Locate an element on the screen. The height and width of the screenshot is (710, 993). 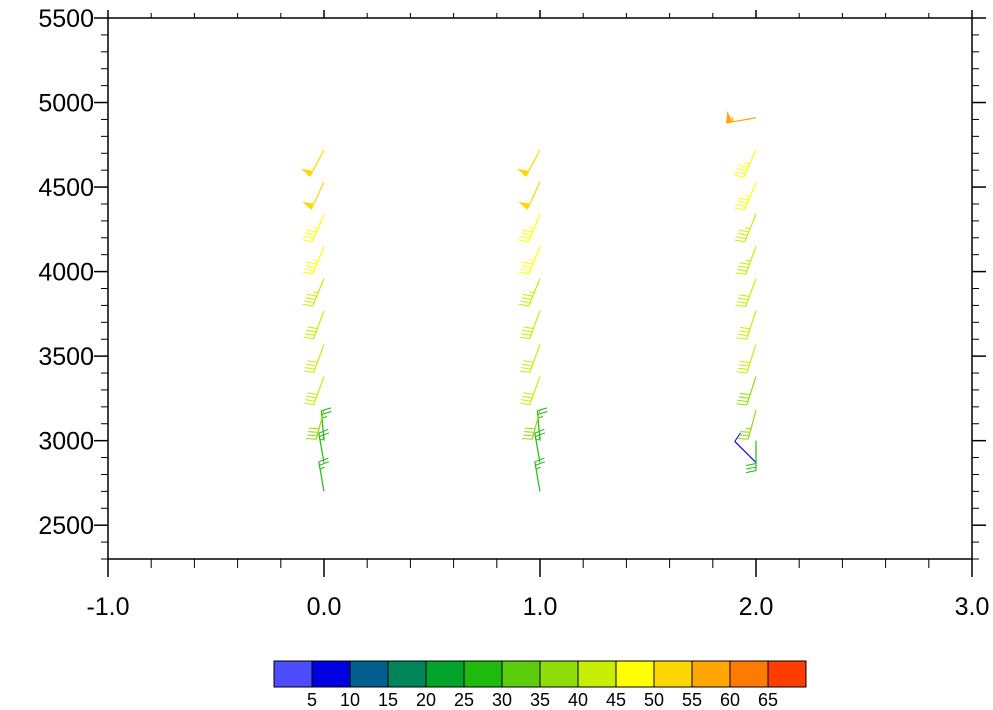
colorbar-label: 30 is located at coordinates (502, 700).